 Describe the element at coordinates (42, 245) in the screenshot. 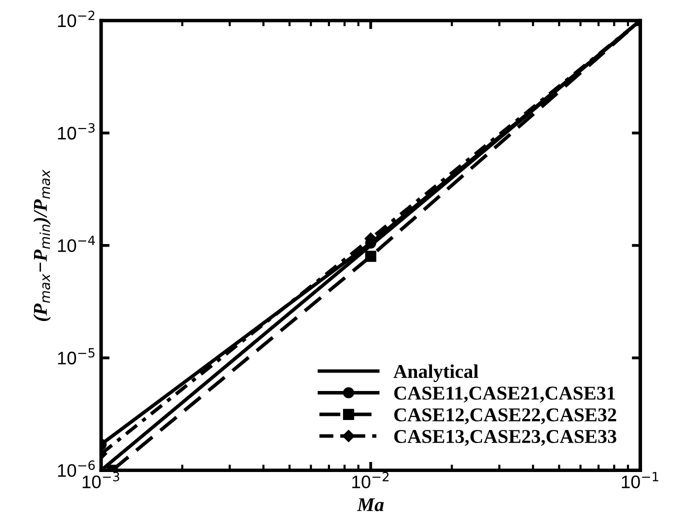

I see `y-axis-title: (P$_{max}$−P$_{min}$)/P$_{max}$` at that location.